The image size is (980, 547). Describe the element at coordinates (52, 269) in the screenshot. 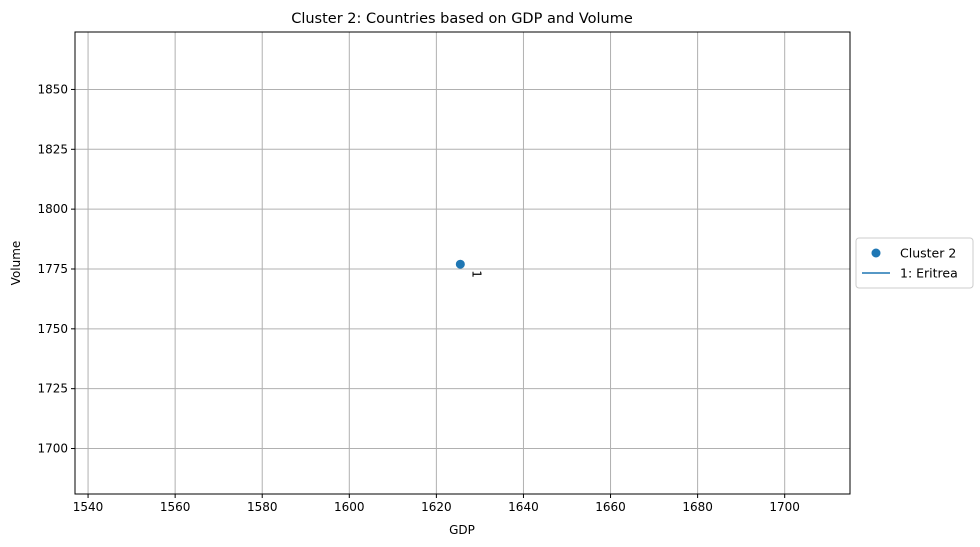

I see `y-tick-label: 1775` at that location.